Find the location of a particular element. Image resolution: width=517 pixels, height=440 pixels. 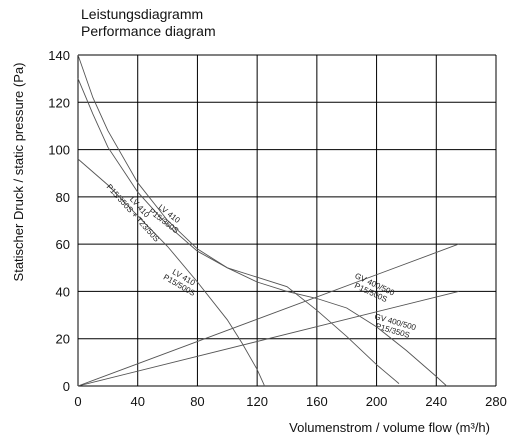

x-tick-label: 120 is located at coordinates (257, 401).